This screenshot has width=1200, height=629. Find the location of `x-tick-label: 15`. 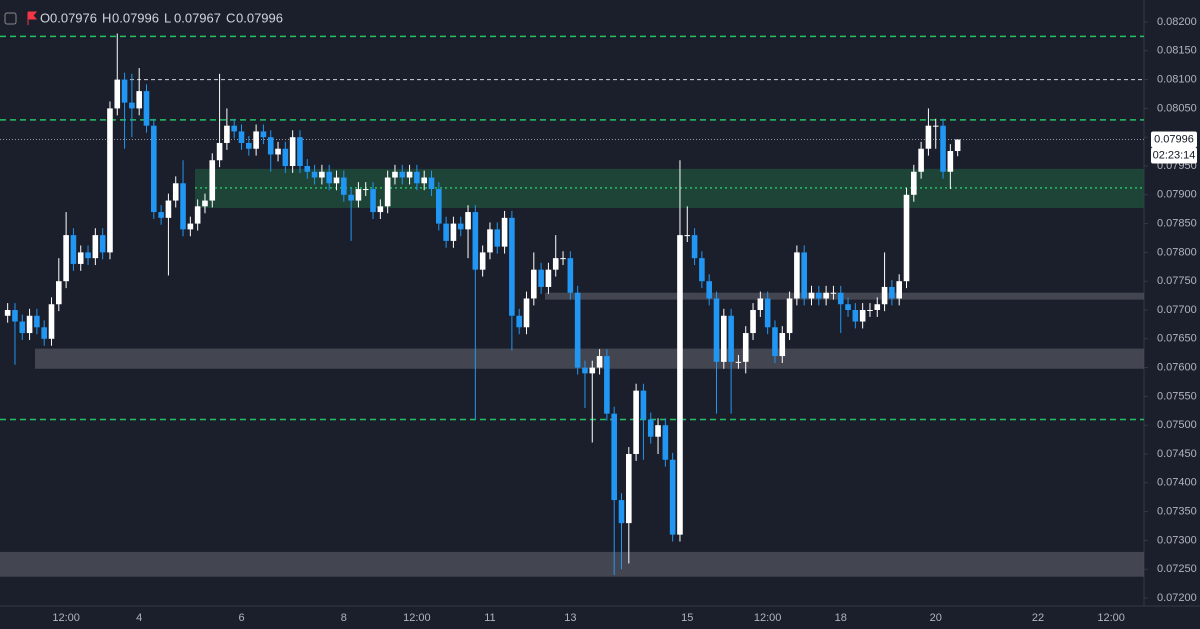

x-tick-label: 15 is located at coordinates (687, 618).